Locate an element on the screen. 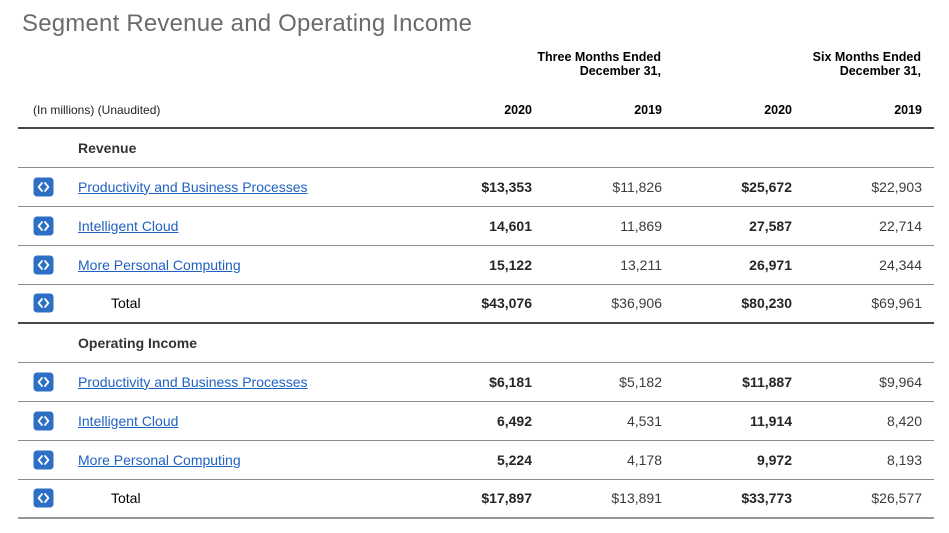  section-title: Operating Income is located at coordinates (138, 342).